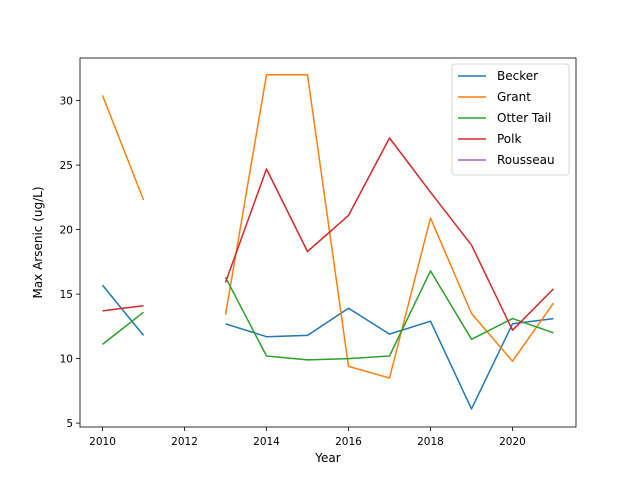 The width and height of the screenshot is (640, 484). Describe the element at coordinates (509, 139) in the screenshot. I see `legend-label: Polk` at that location.